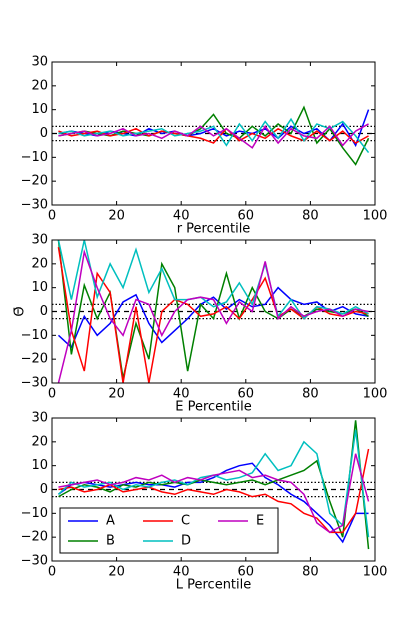 The image size is (415, 623). I want to click on legend-box, so click(169, 530).